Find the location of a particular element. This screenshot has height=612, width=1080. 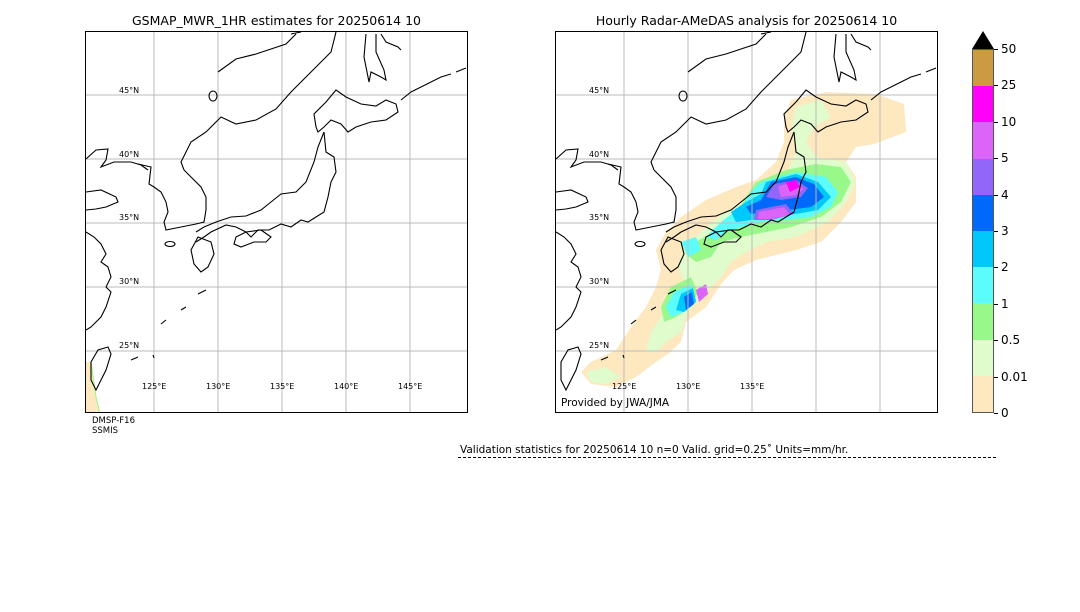

colorbar-label-0: 0 is located at coordinates (1005, 413).